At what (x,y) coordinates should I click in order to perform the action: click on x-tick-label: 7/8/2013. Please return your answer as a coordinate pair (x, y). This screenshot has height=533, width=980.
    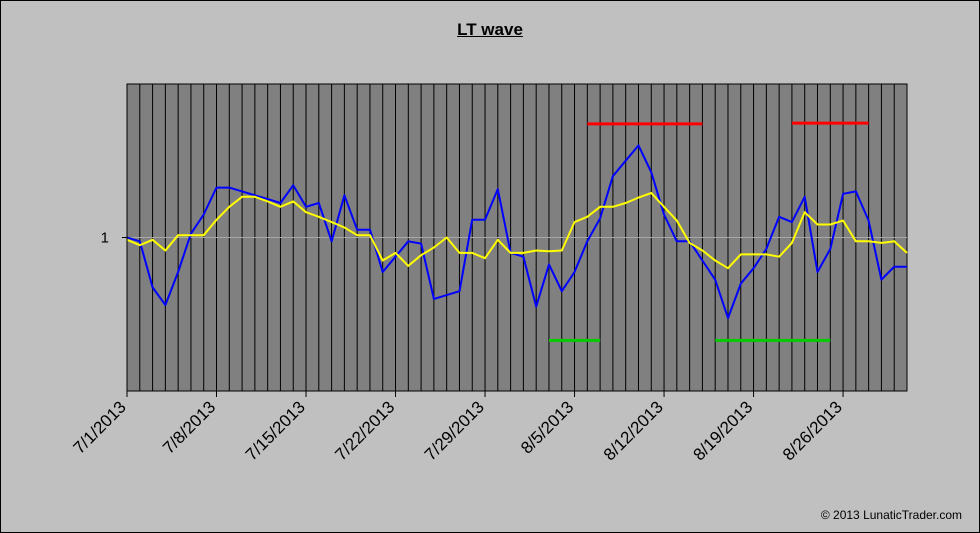
    Looking at the image, I should click on (189, 427).